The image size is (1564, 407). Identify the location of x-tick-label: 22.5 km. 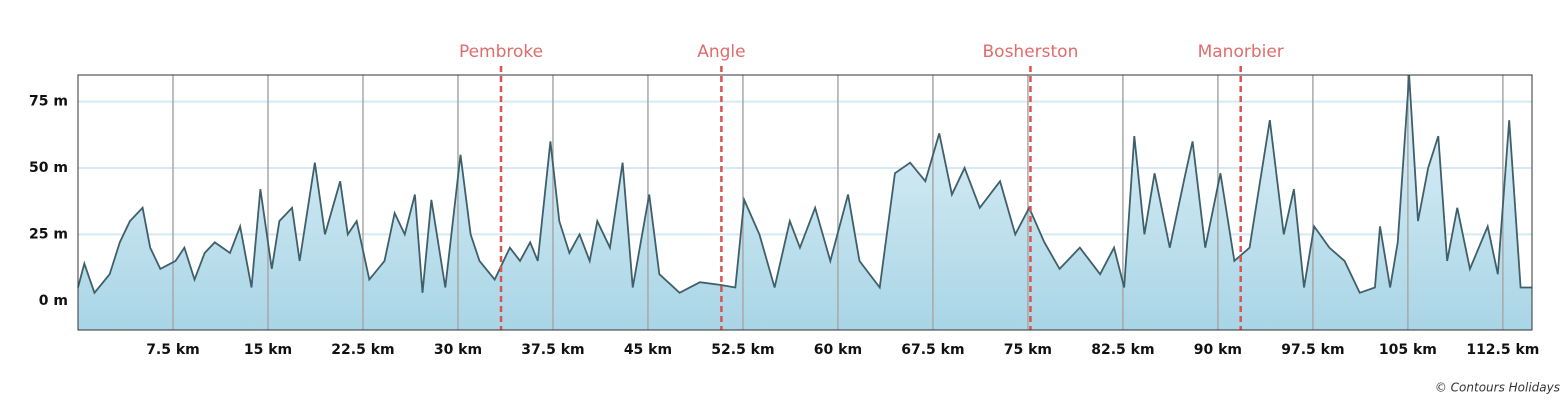
(362, 350).